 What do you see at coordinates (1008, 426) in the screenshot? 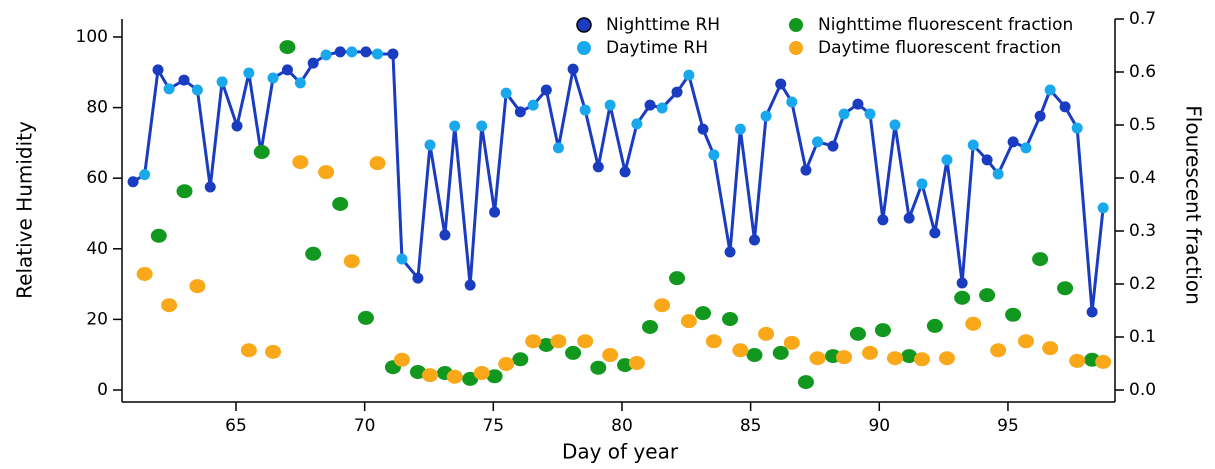
I see `x-tick-label: 95` at bounding box center [1008, 426].